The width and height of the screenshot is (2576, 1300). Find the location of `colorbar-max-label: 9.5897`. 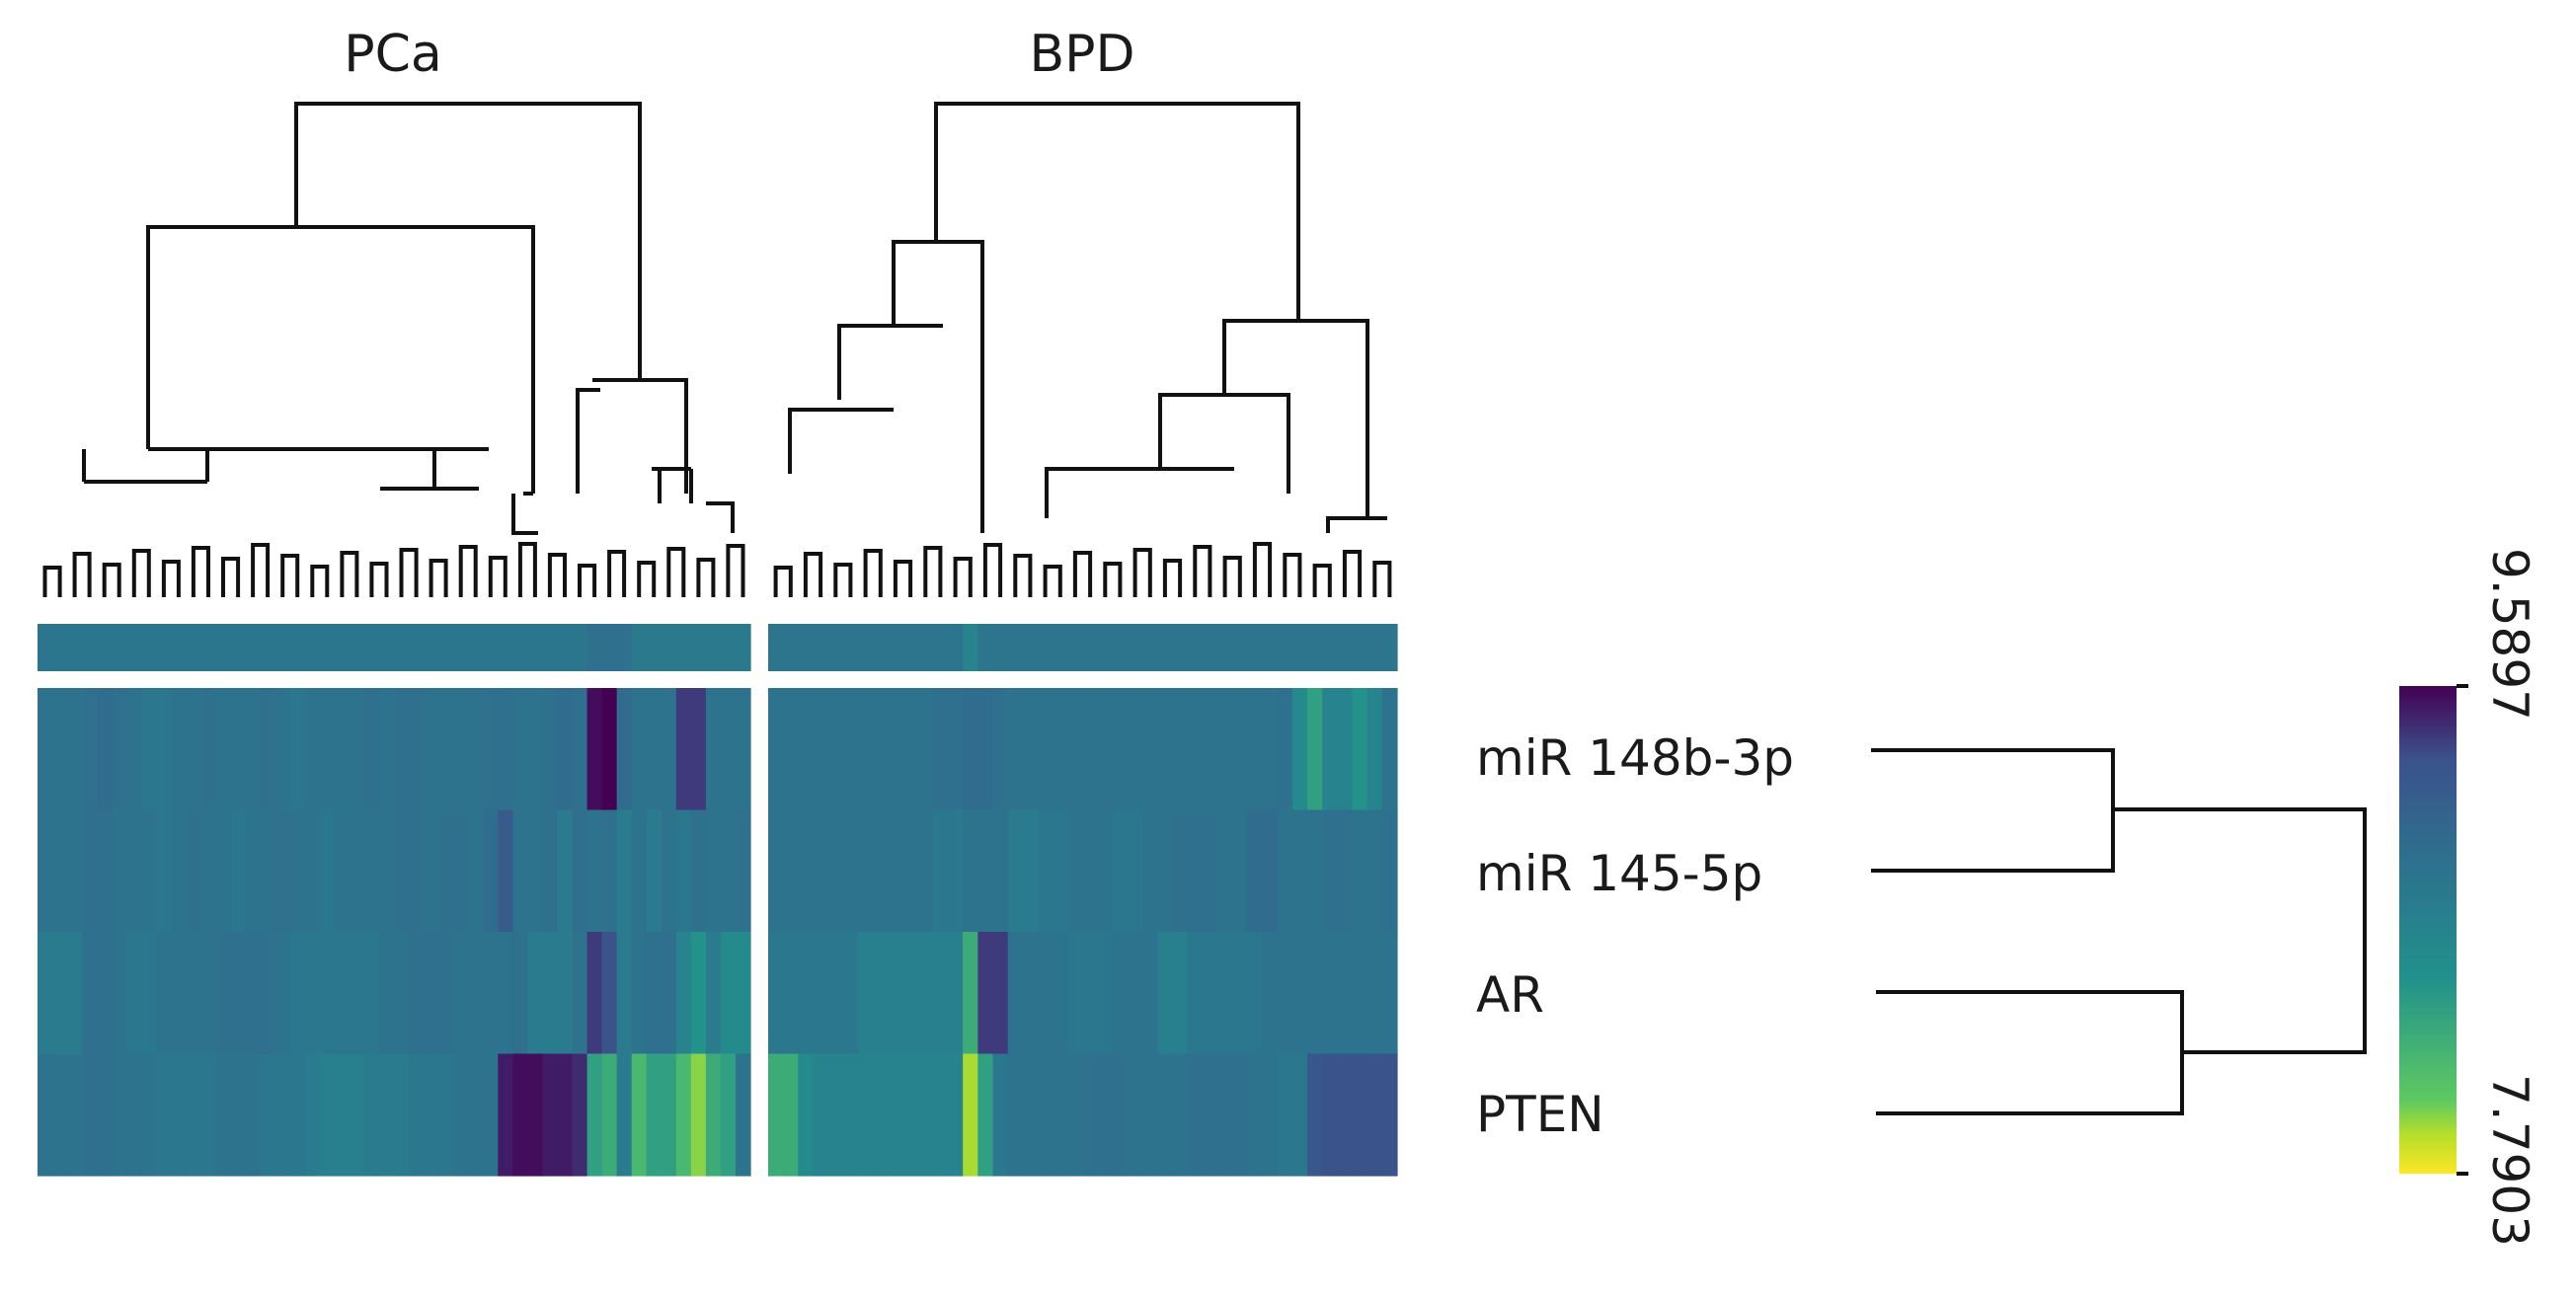

colorbar-max-label: 9.5897 is located at coordinates (2509, 634).